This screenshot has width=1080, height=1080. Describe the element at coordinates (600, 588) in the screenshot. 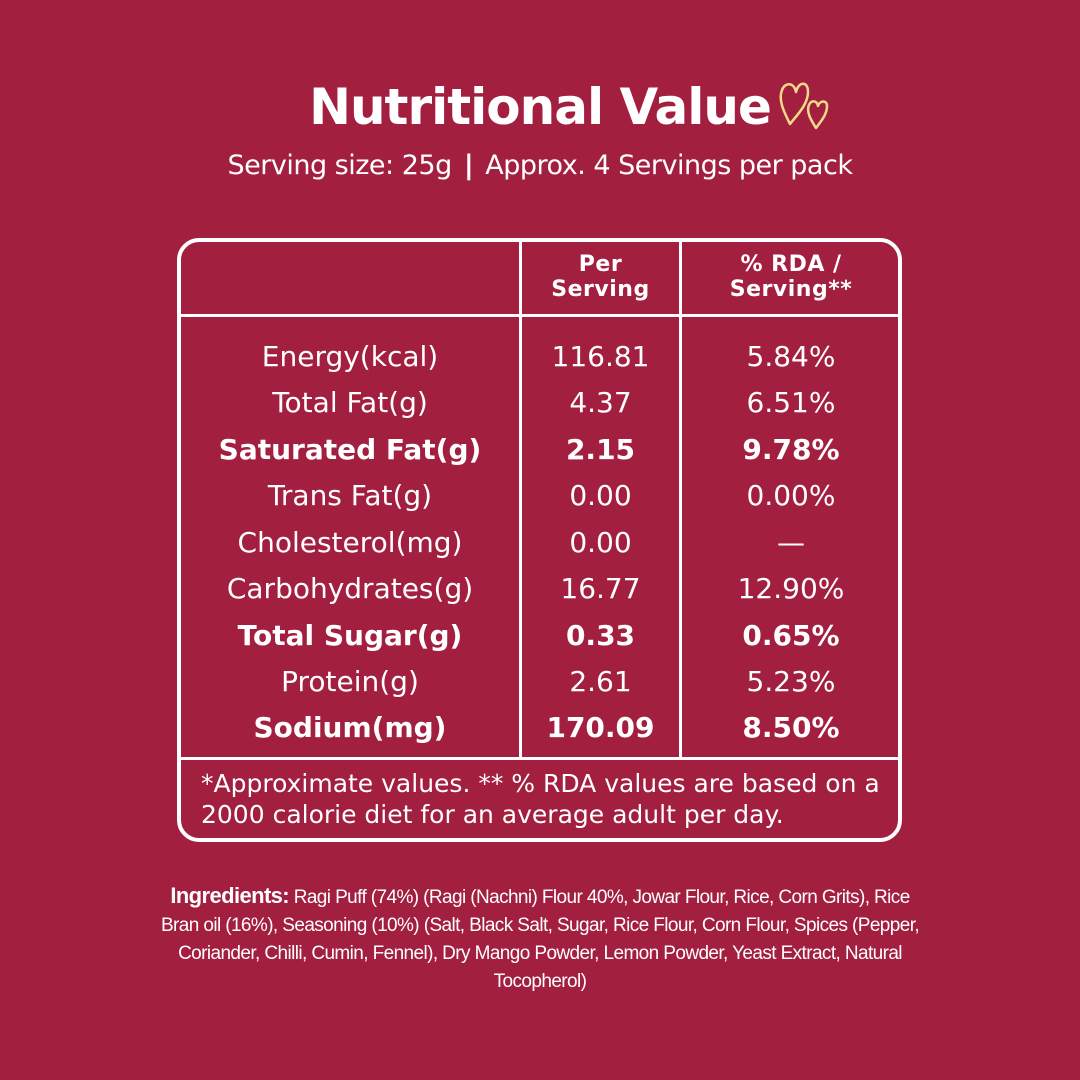

I see `per-serving-value: 16.77` at that location.